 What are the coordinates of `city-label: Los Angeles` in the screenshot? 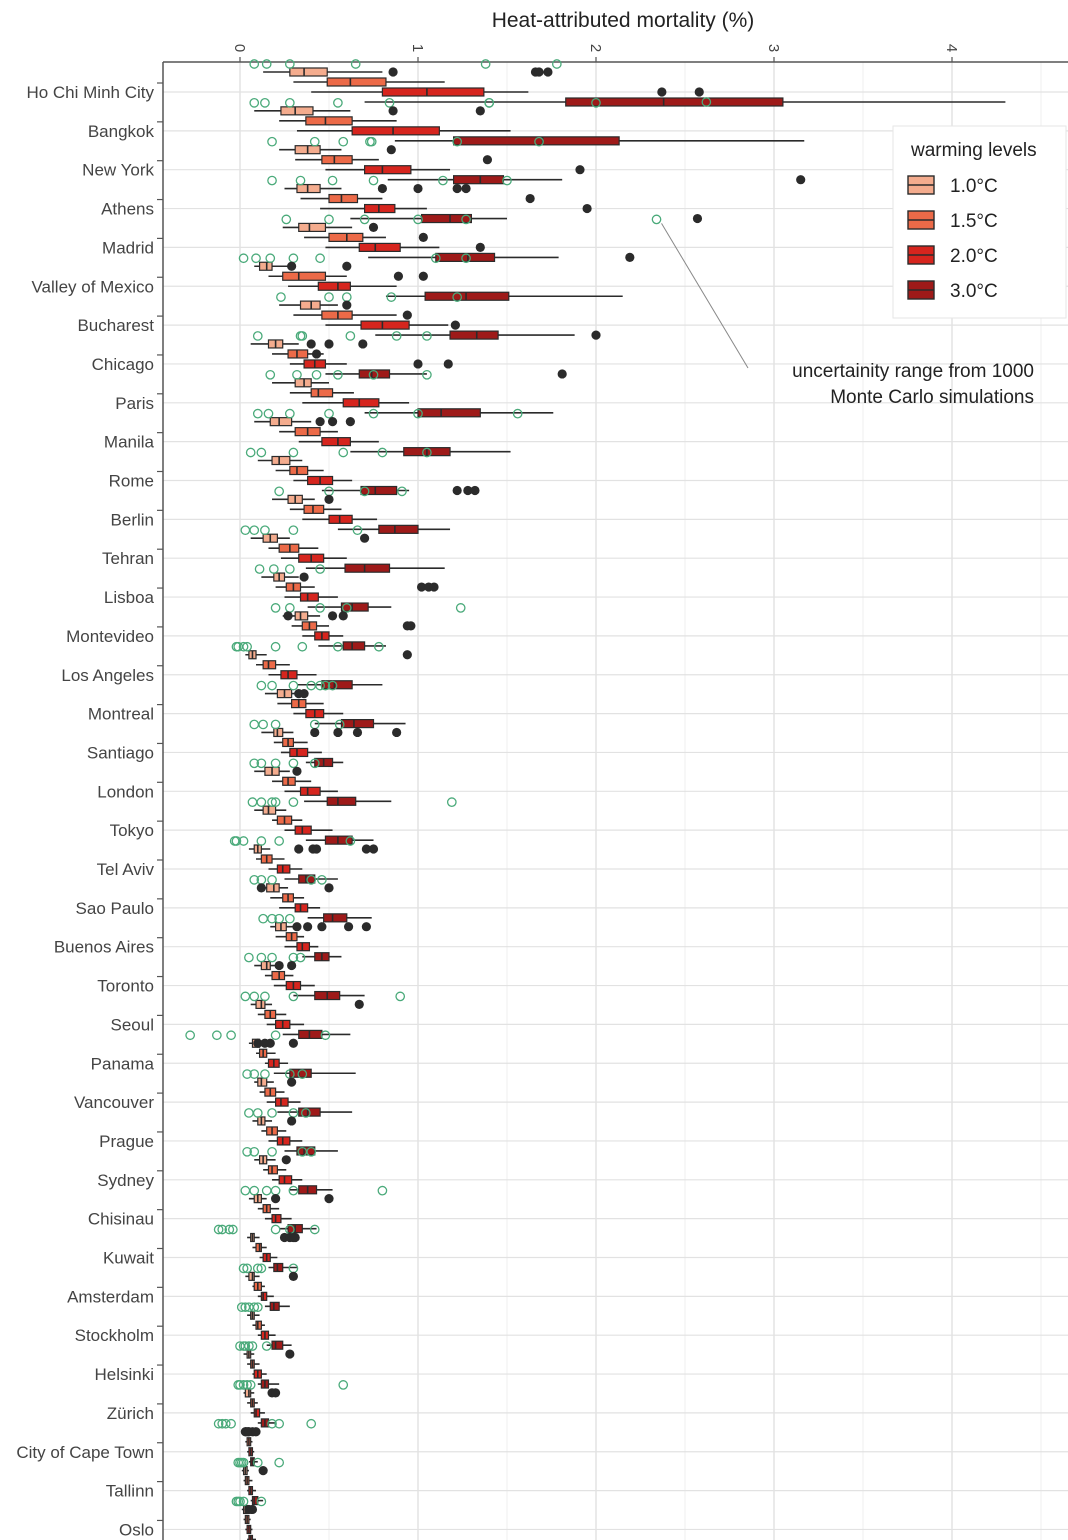 It's located at (107, 675).